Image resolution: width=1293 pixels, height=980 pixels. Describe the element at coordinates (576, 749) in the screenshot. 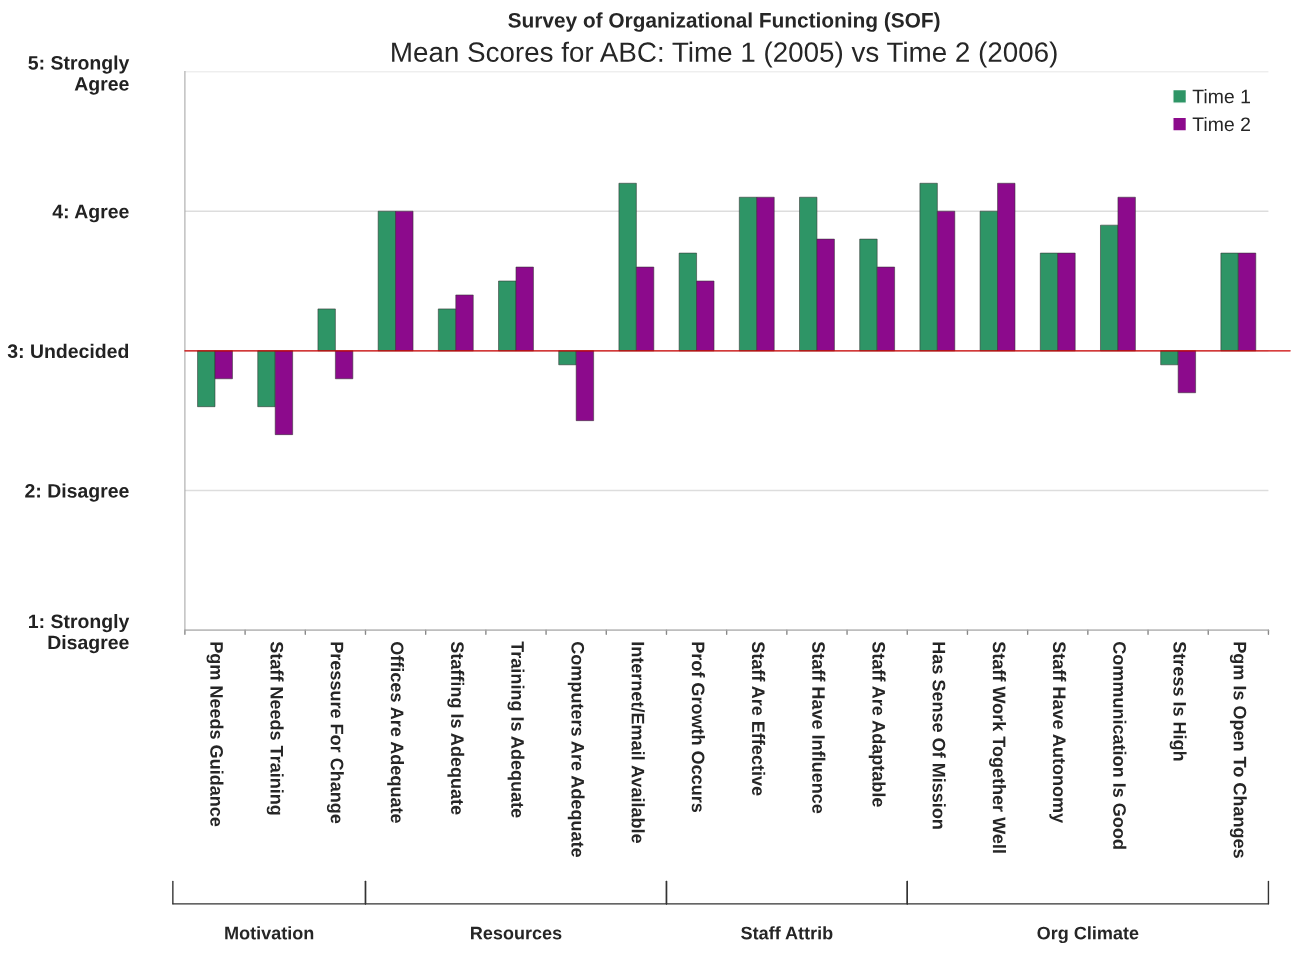

I see `x-tick-label: Computers Are Adequate` at that location.